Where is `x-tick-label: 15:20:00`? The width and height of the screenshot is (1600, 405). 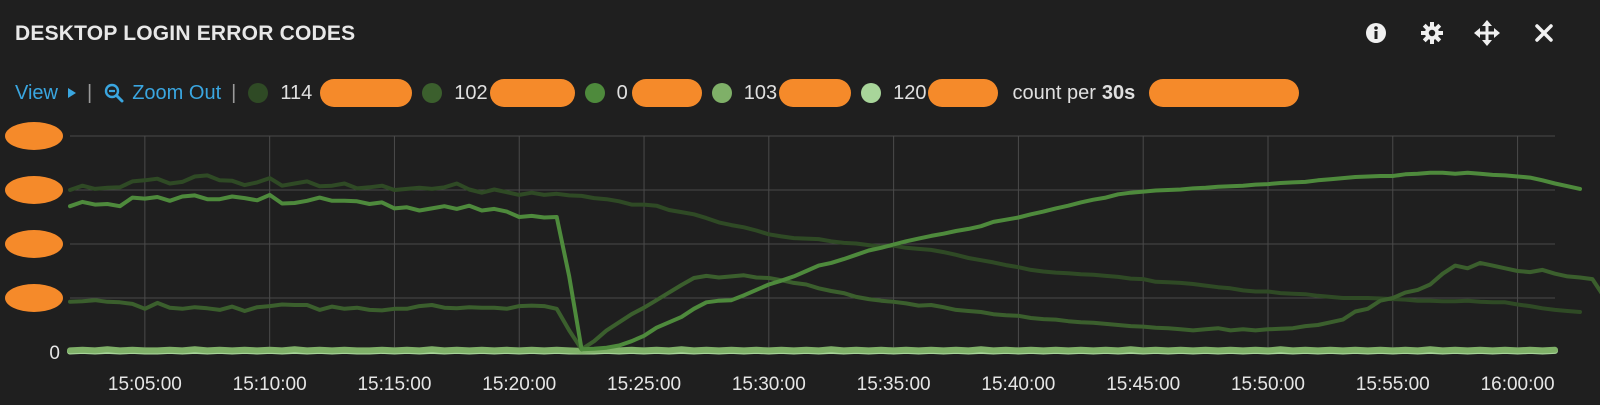 x-tick-label: 15:20:00 is located at coordinates (519, 384).